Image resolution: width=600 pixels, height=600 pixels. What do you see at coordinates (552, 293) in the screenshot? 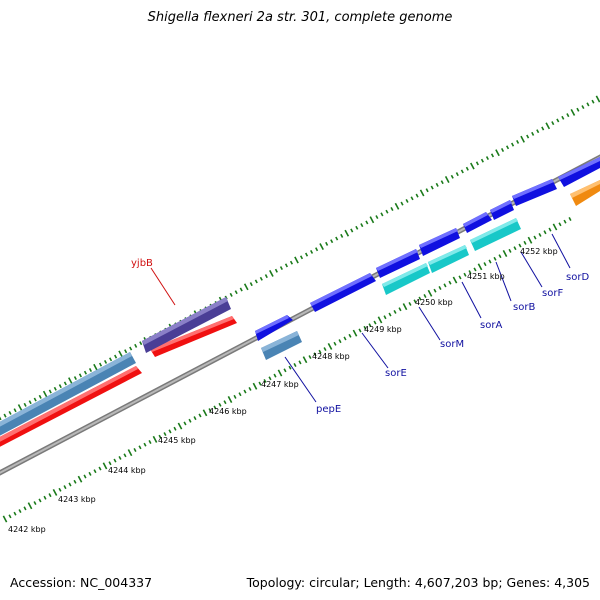
I see `gene-label-sorf: sorF` at bounding box center [552, 293].